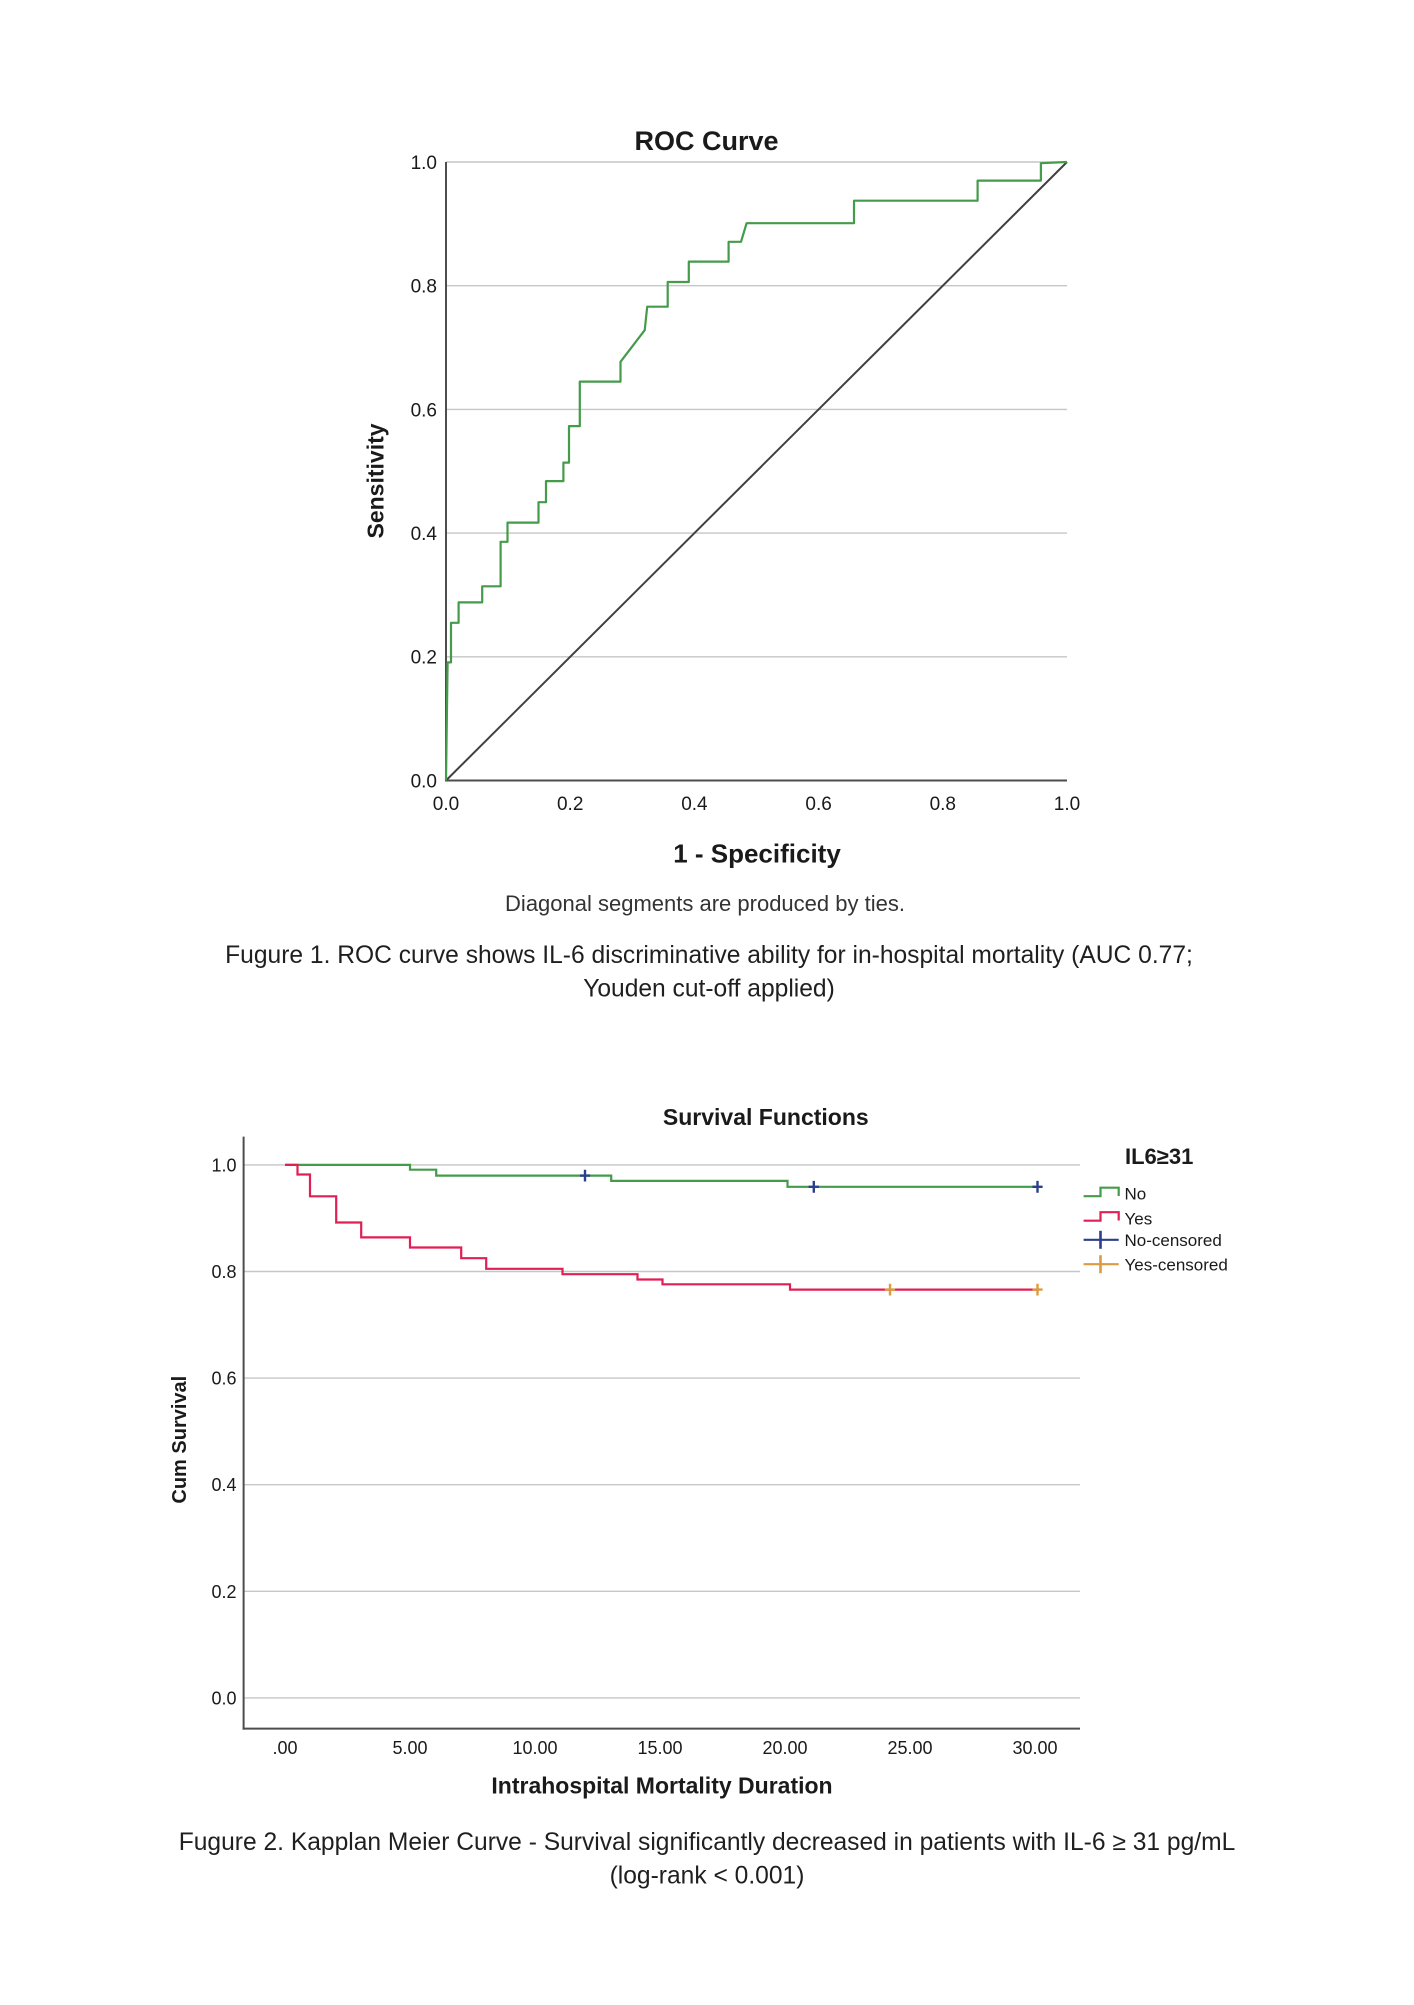 This screenshot has height=2005, width=1414. Describe the element at coordinates (534, 1748) in the screenshot. I see `svg-text: 10.00` at that location.